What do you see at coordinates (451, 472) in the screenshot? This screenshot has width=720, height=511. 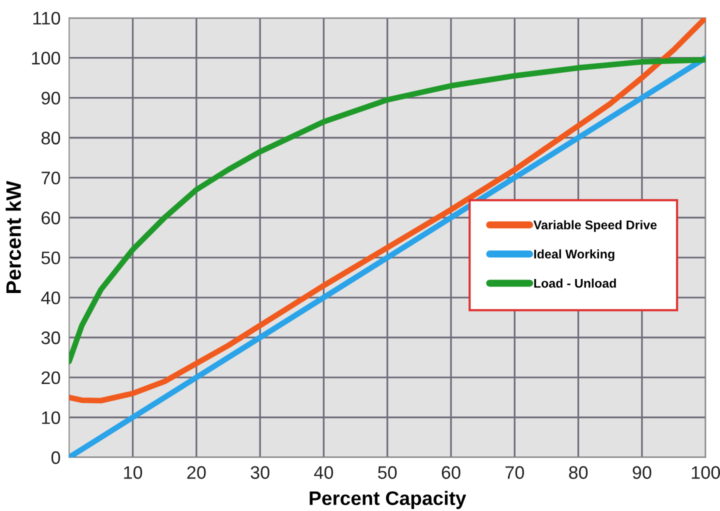 I see `x-tick-label: 60` at bounding box center [451, 472].